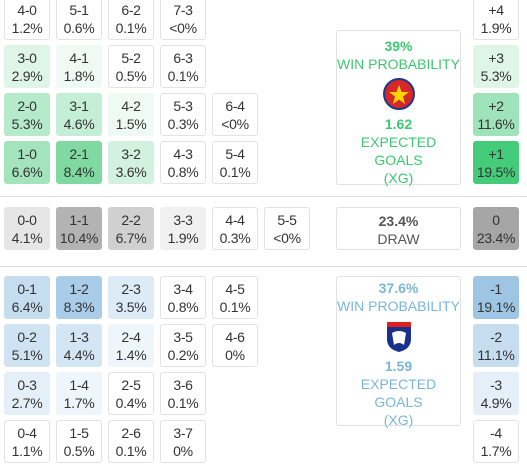  What do you see at coordinates (496, 403) in the screenshot?
I see `probability: 4.9%` at bounding box center [496, 403].